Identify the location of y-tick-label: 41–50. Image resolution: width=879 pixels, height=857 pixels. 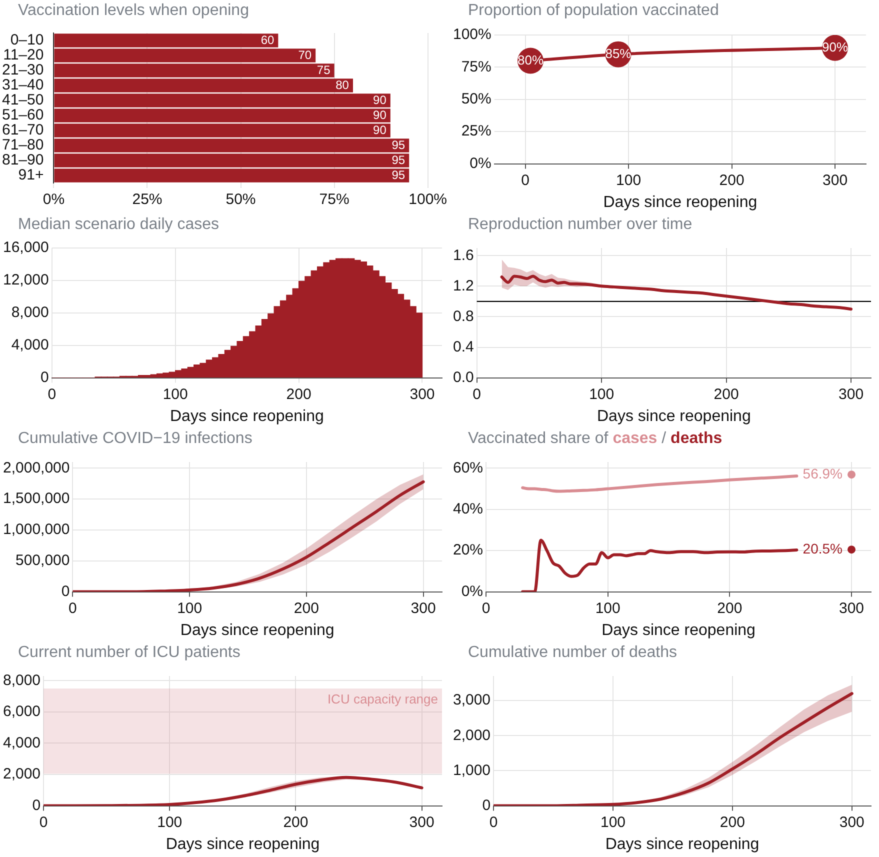
(23, 100).